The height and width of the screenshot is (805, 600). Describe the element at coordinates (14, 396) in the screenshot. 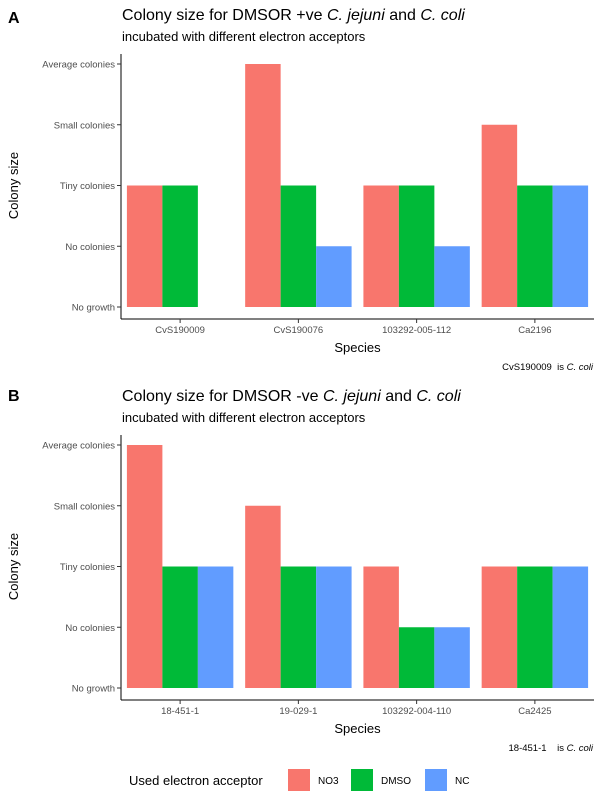

I see `panel-tag: B` at that location.